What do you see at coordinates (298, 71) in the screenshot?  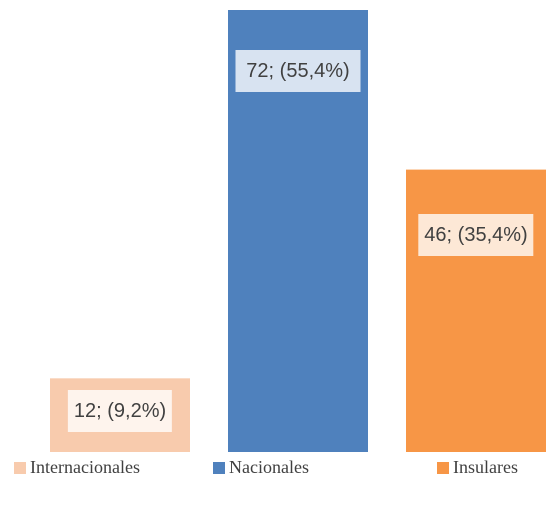 I see `data-label: 72; (55,4%)` at bounding box center [298, 71].